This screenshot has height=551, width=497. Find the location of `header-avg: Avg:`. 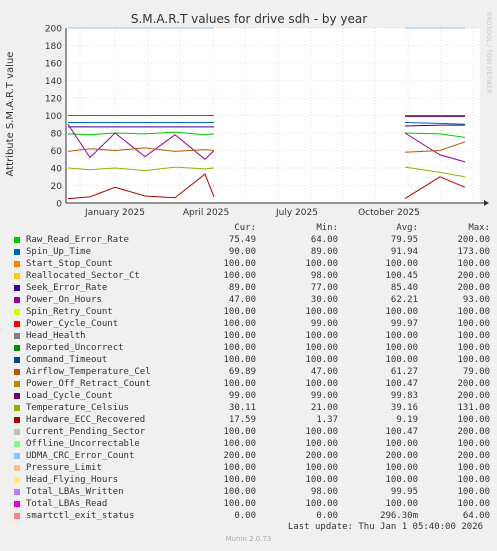

header-avg: Avg: is located at coordinates (407, 228).